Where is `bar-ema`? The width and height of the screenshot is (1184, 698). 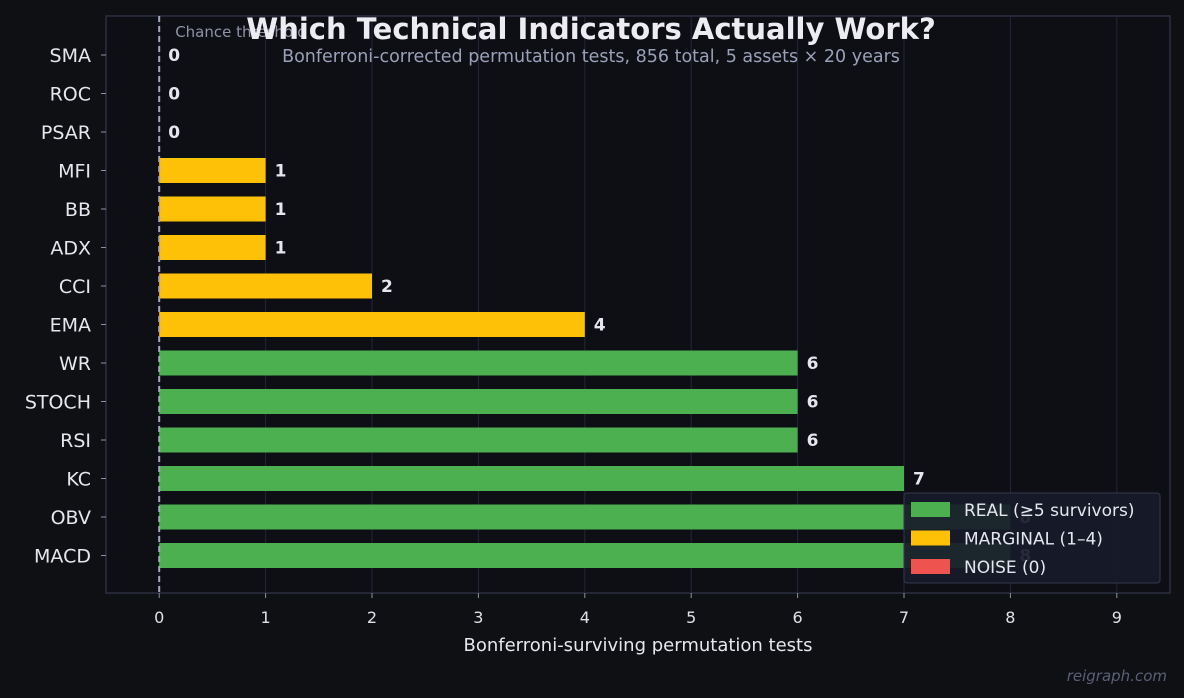
bar-ema is located at coordinates (372, 324).